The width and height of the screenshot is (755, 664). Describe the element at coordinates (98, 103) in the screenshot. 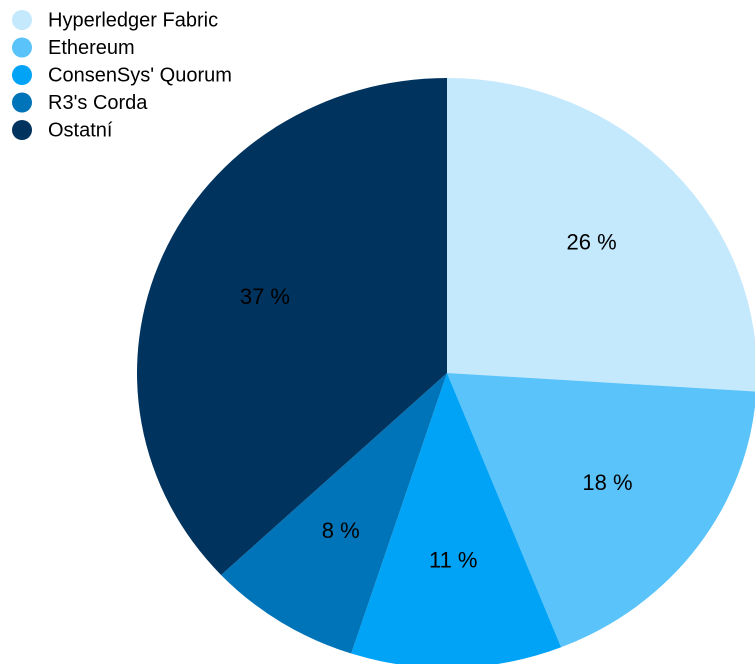

I see `legend-label: R3's Corda` at that location.